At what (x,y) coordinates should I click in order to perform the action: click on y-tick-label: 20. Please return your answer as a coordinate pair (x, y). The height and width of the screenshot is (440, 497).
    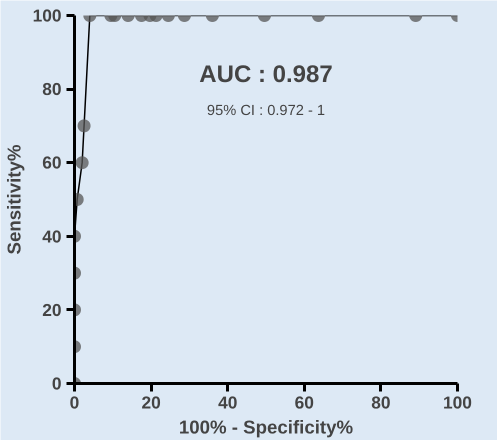
    Looking at the image, I should click on (52, 310).